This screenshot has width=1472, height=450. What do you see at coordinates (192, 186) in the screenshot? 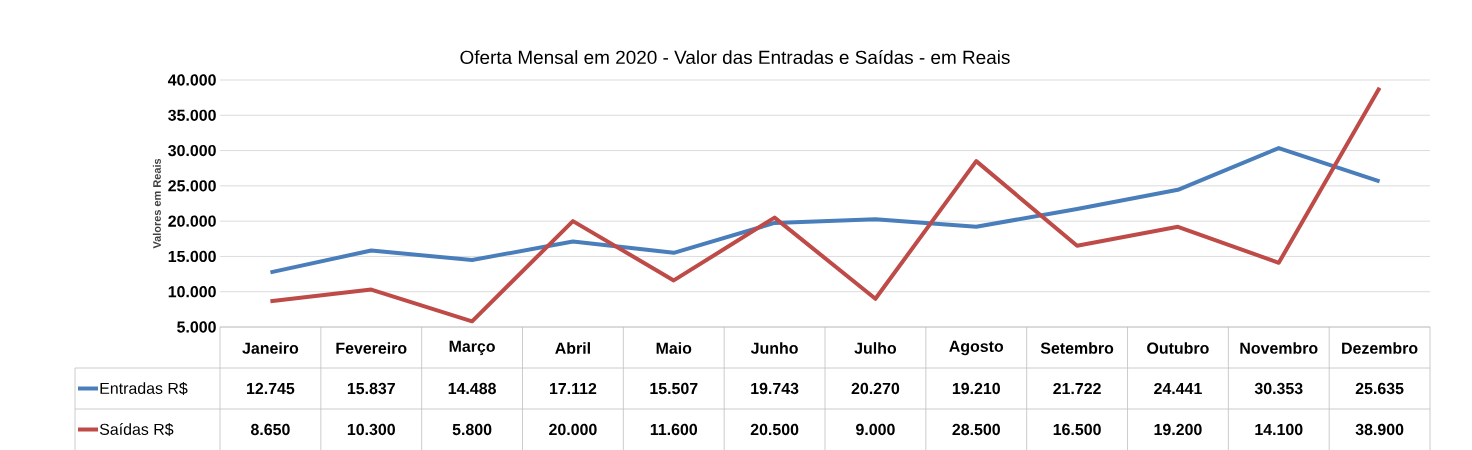
I see `y-tick-label: 25.000` at bounding box center [192, 186].